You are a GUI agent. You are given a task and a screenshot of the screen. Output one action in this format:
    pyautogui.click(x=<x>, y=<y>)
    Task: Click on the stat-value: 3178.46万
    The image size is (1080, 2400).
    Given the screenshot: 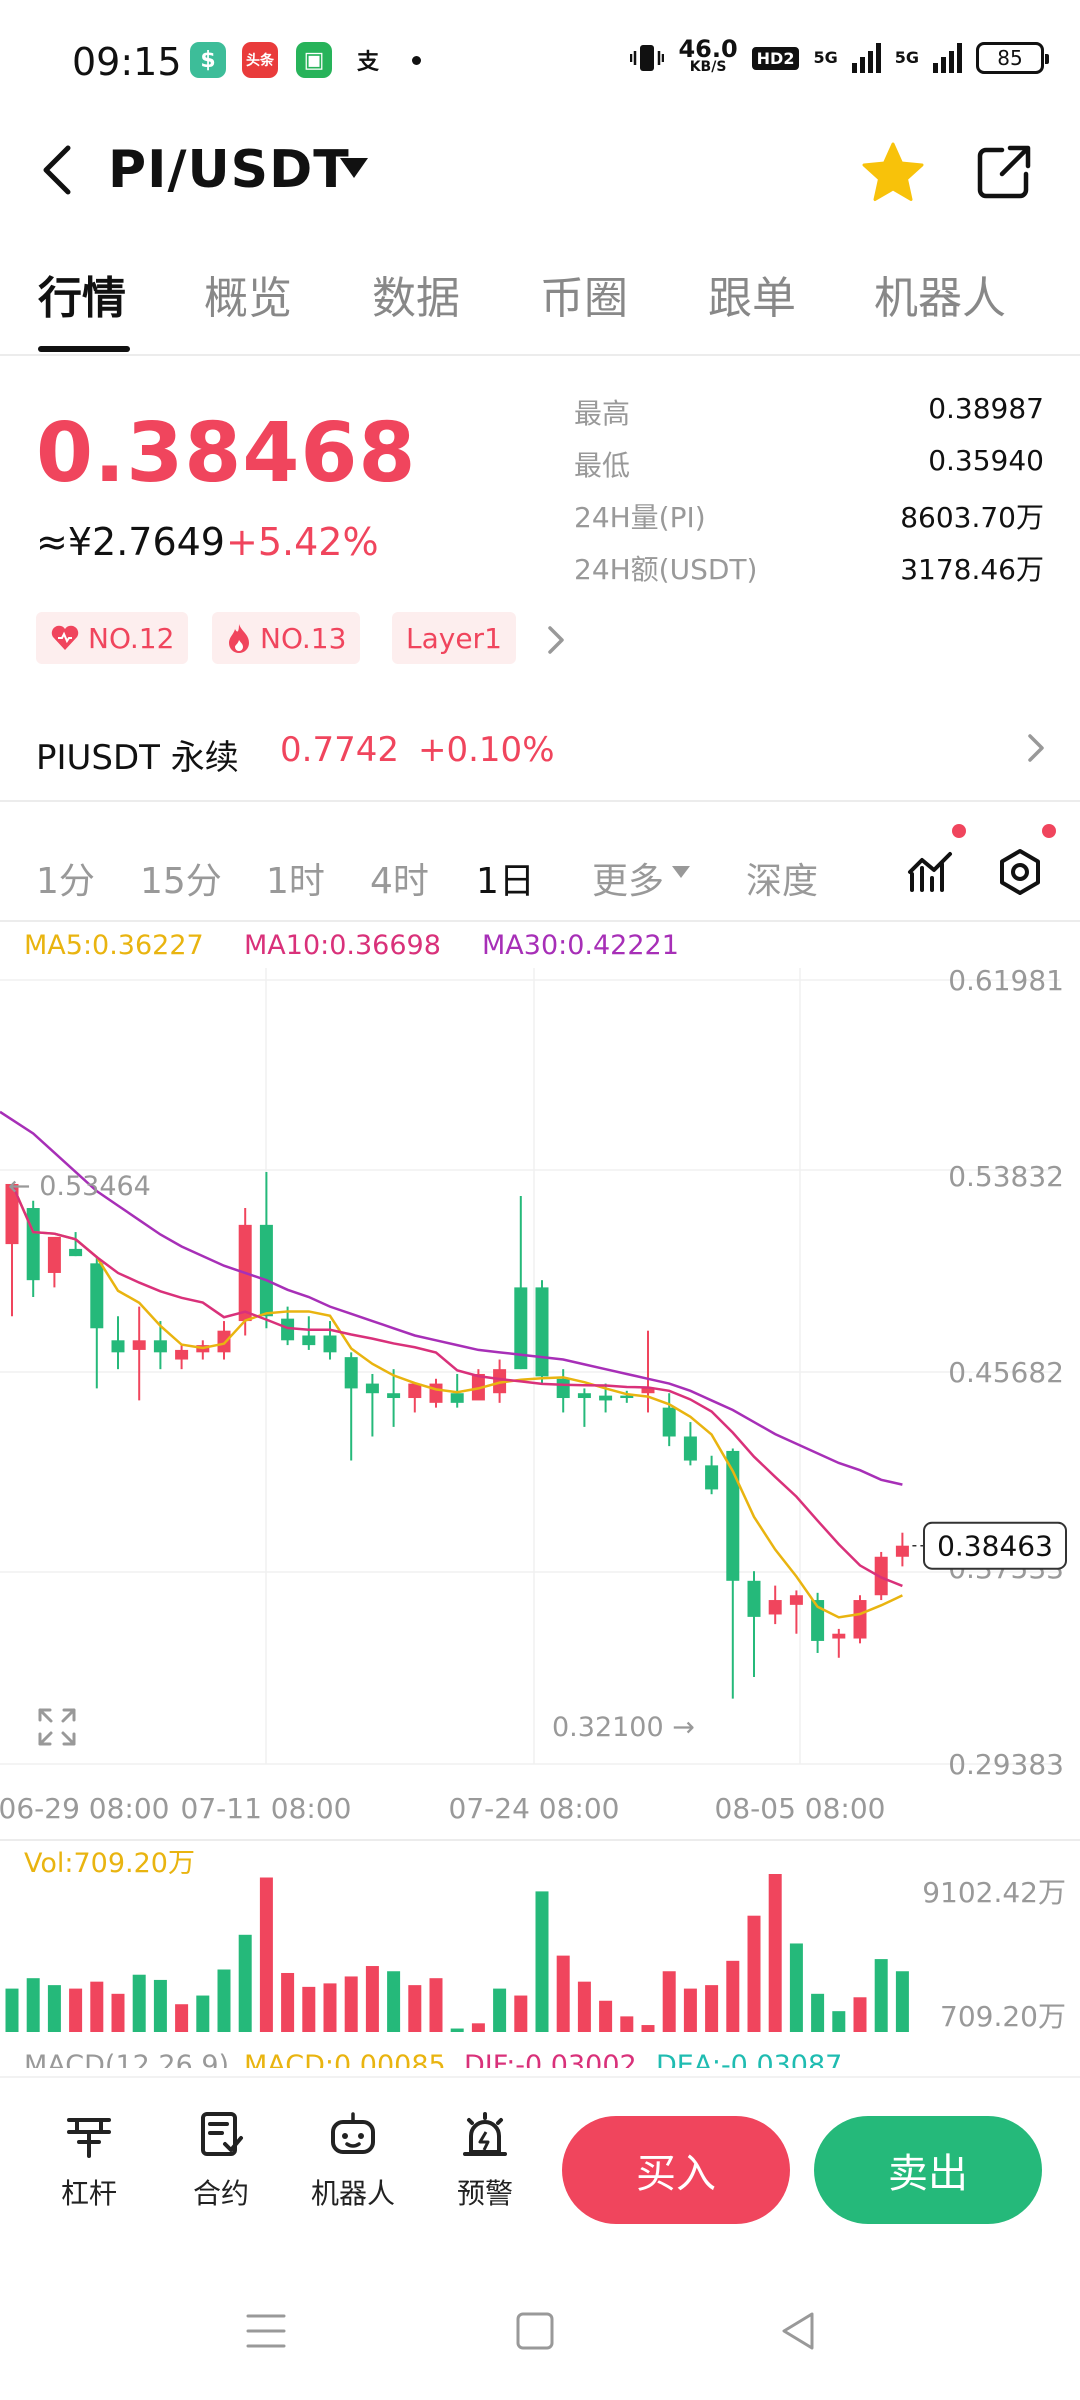 What is the action you would take?
    pyautogui.click(x=972, y=569)
    